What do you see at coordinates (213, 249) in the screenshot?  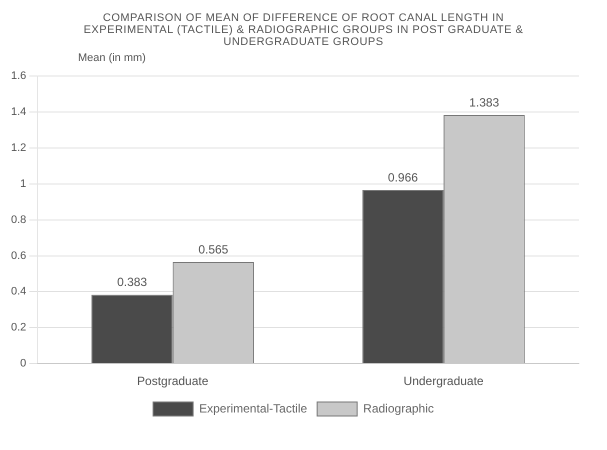 I see `data-label: 0.565` at bounding box center [213, 249].